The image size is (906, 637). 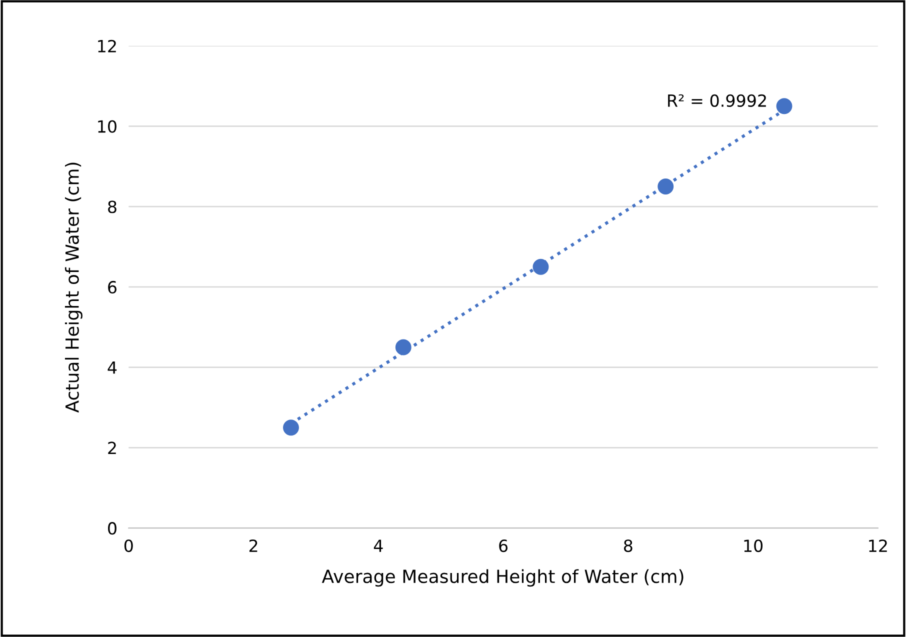 What do you see at coordinates (717, 100) in the screenshot?
I see `annotation: R² = 0.9992` at bounding box center [717, 100].